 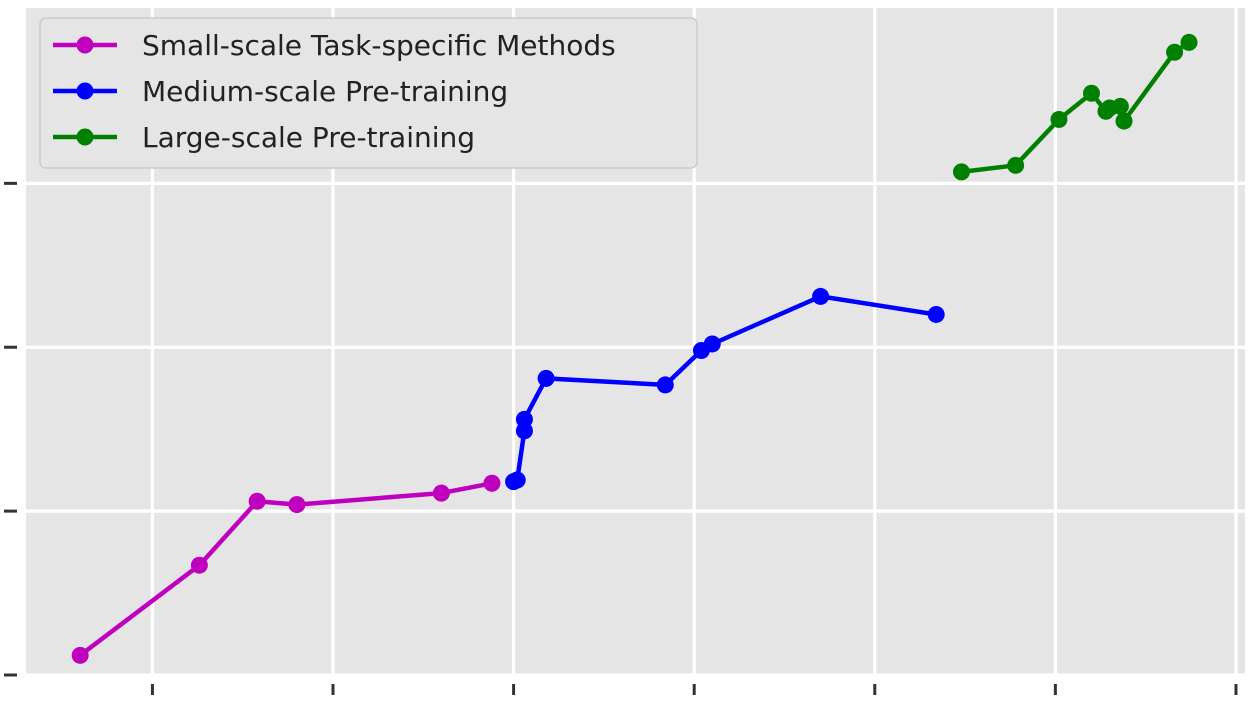 I want to click on legend-entry-small-scale: Small-scale Task-specific Methods, so click(x=334, y=45).